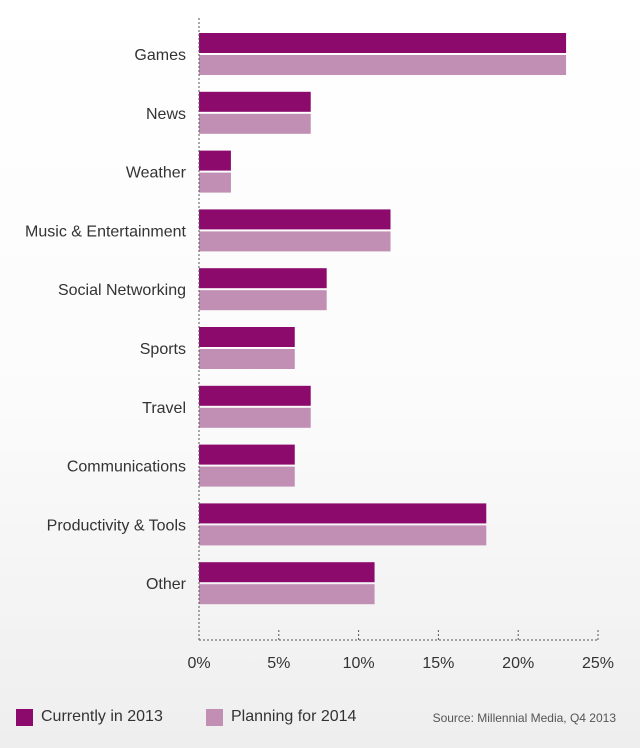 The width and height of the screenshot is (640, 748). What do you see at coordinates (106, 231) in the screenshot?
I see `category-label: Music & Entertainment` at bounding box center [106, 231].